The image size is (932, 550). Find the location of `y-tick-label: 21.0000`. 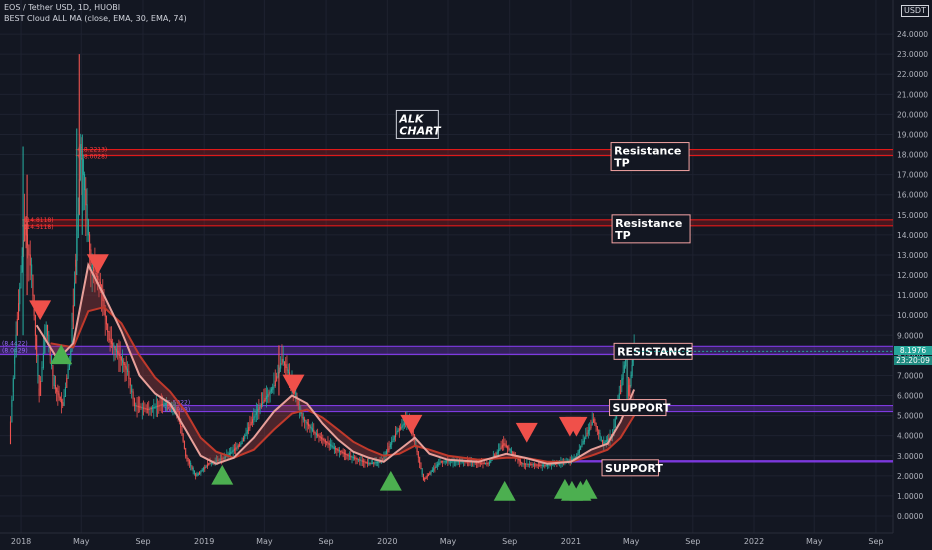

y-tick-label: 21.0000 is located at coordinates (912, 94).